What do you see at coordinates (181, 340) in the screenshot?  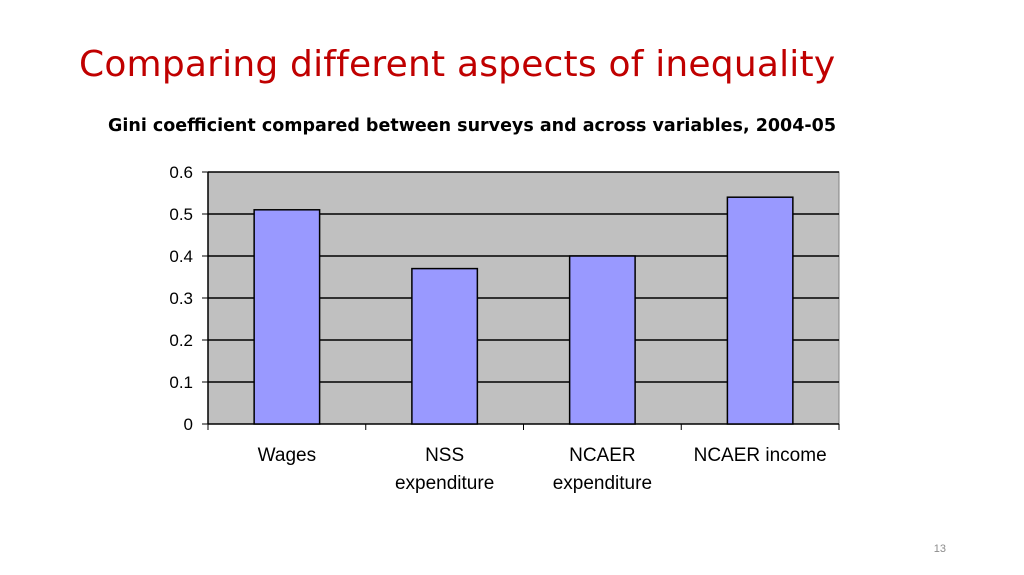 I see `y-tick-label: 0.2` at bounding box center [181, 340].